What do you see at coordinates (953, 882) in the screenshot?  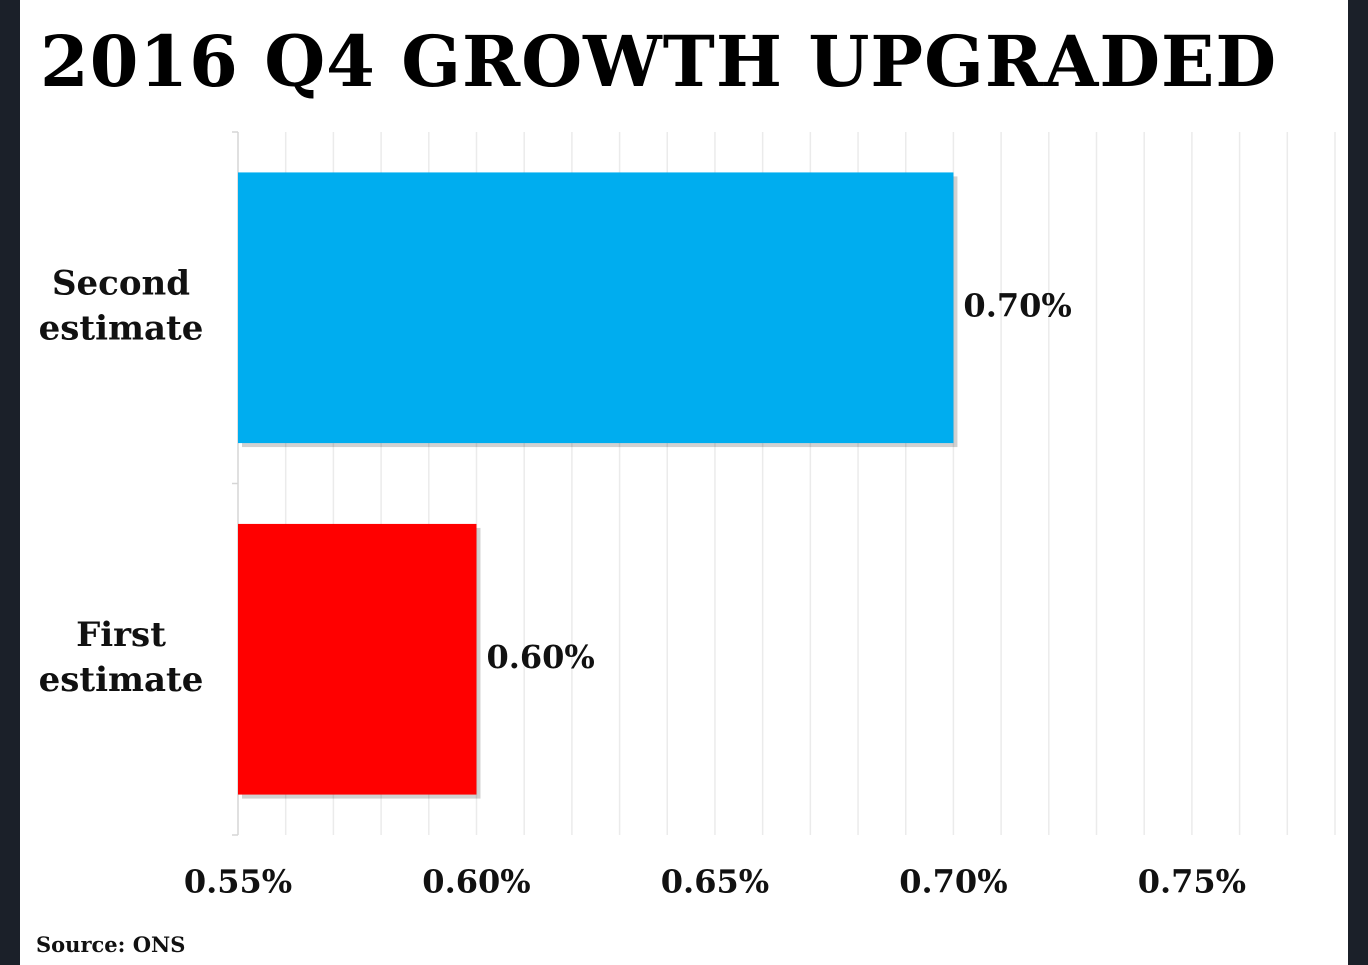 I see `x-tick-label: 0.70%` at bounding box center [953, 882].